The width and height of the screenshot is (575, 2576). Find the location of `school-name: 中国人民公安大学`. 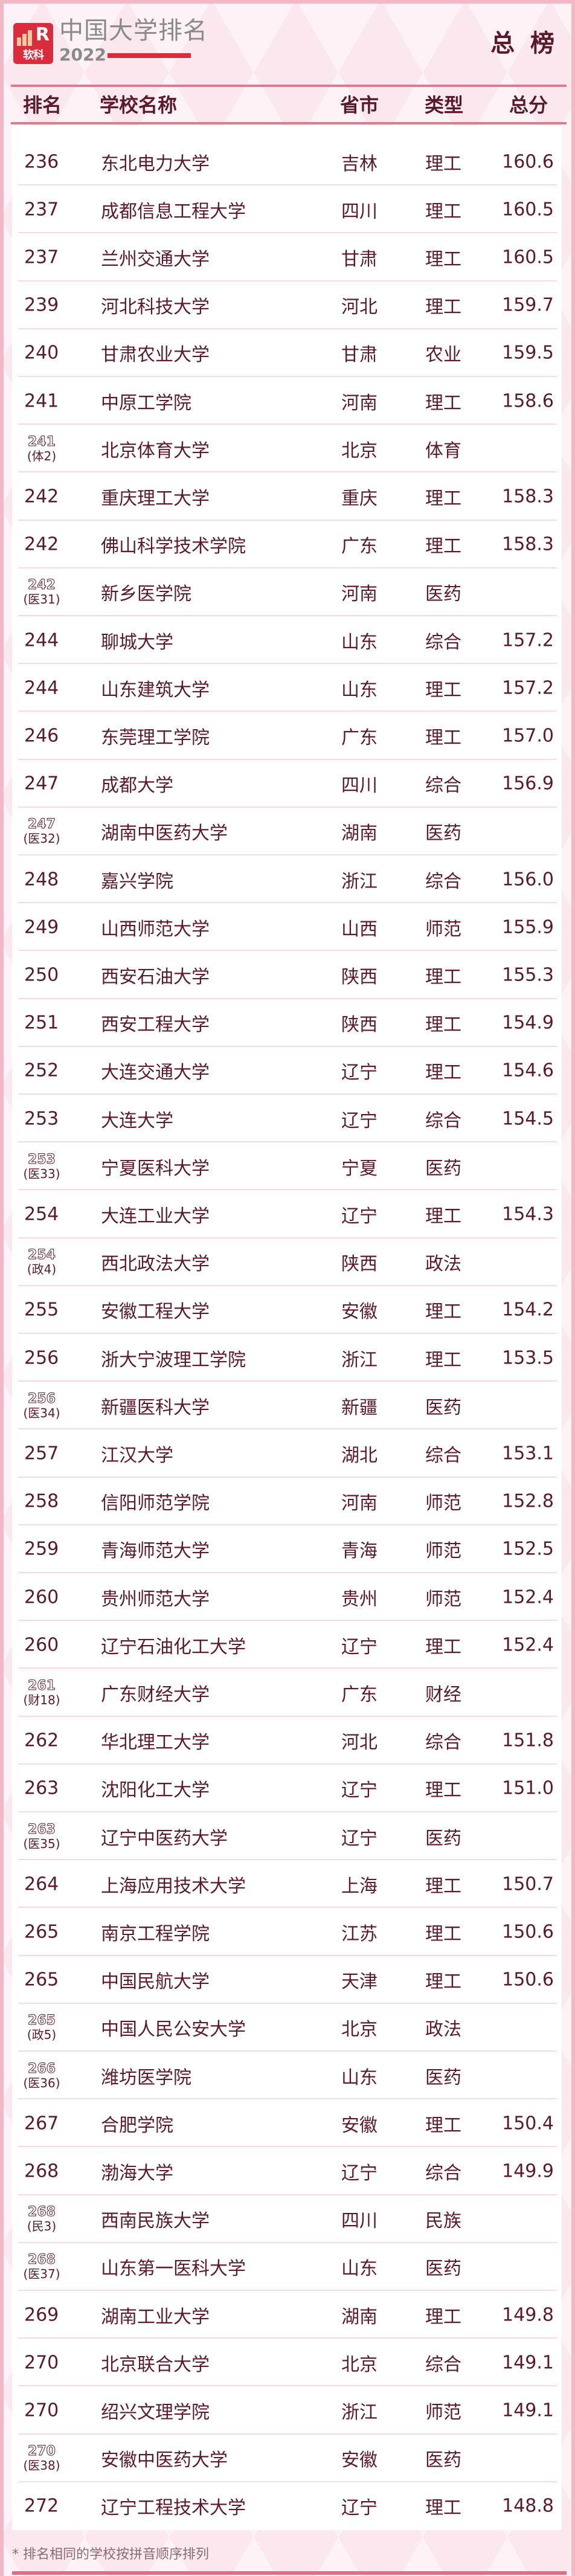

school-name: 中国人民公安大学 is located at coordinates (173, 2030).